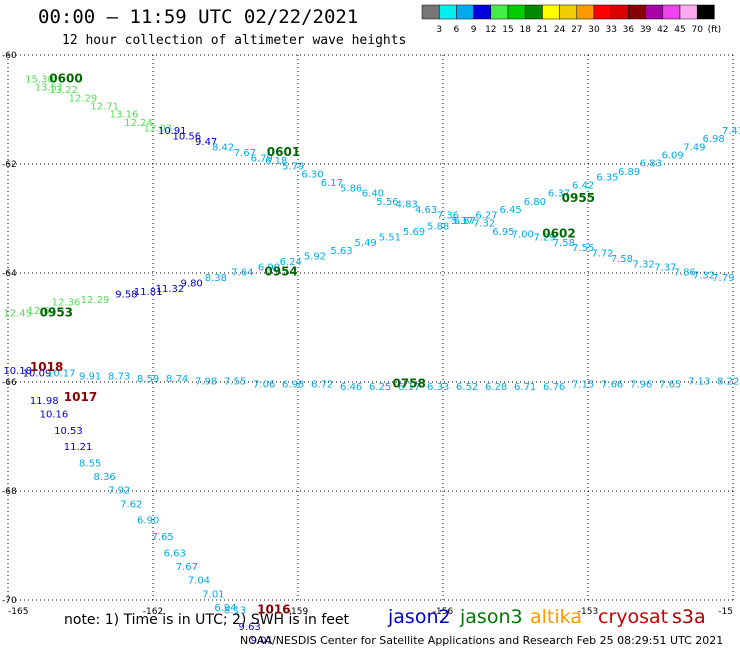 Image resolution: width=740 pixels, height=650 pixels. Describe the element at coordinates (170, 289) in the screenshot. I see `swh-value-label: 11.32` at that location.